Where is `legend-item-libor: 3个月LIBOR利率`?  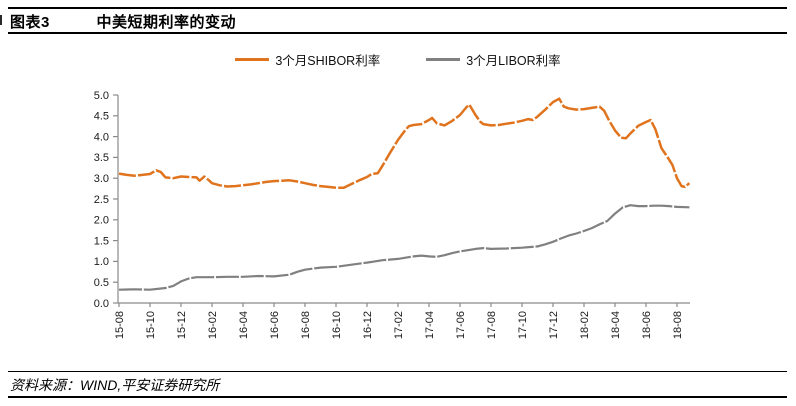 legend-item-libor: 3个月LIBOR利率 is located at coordinates (493, 59).